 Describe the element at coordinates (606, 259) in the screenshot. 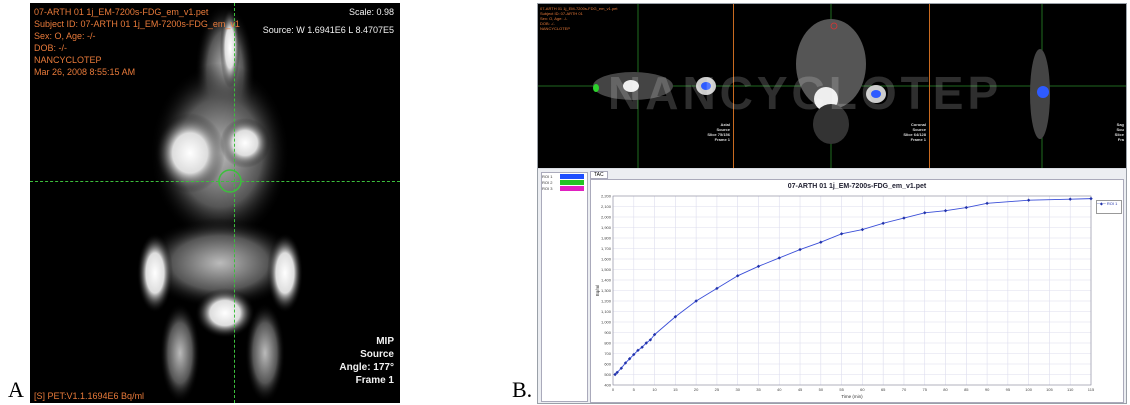

I see `y-tick-label: 1,600` at that location.